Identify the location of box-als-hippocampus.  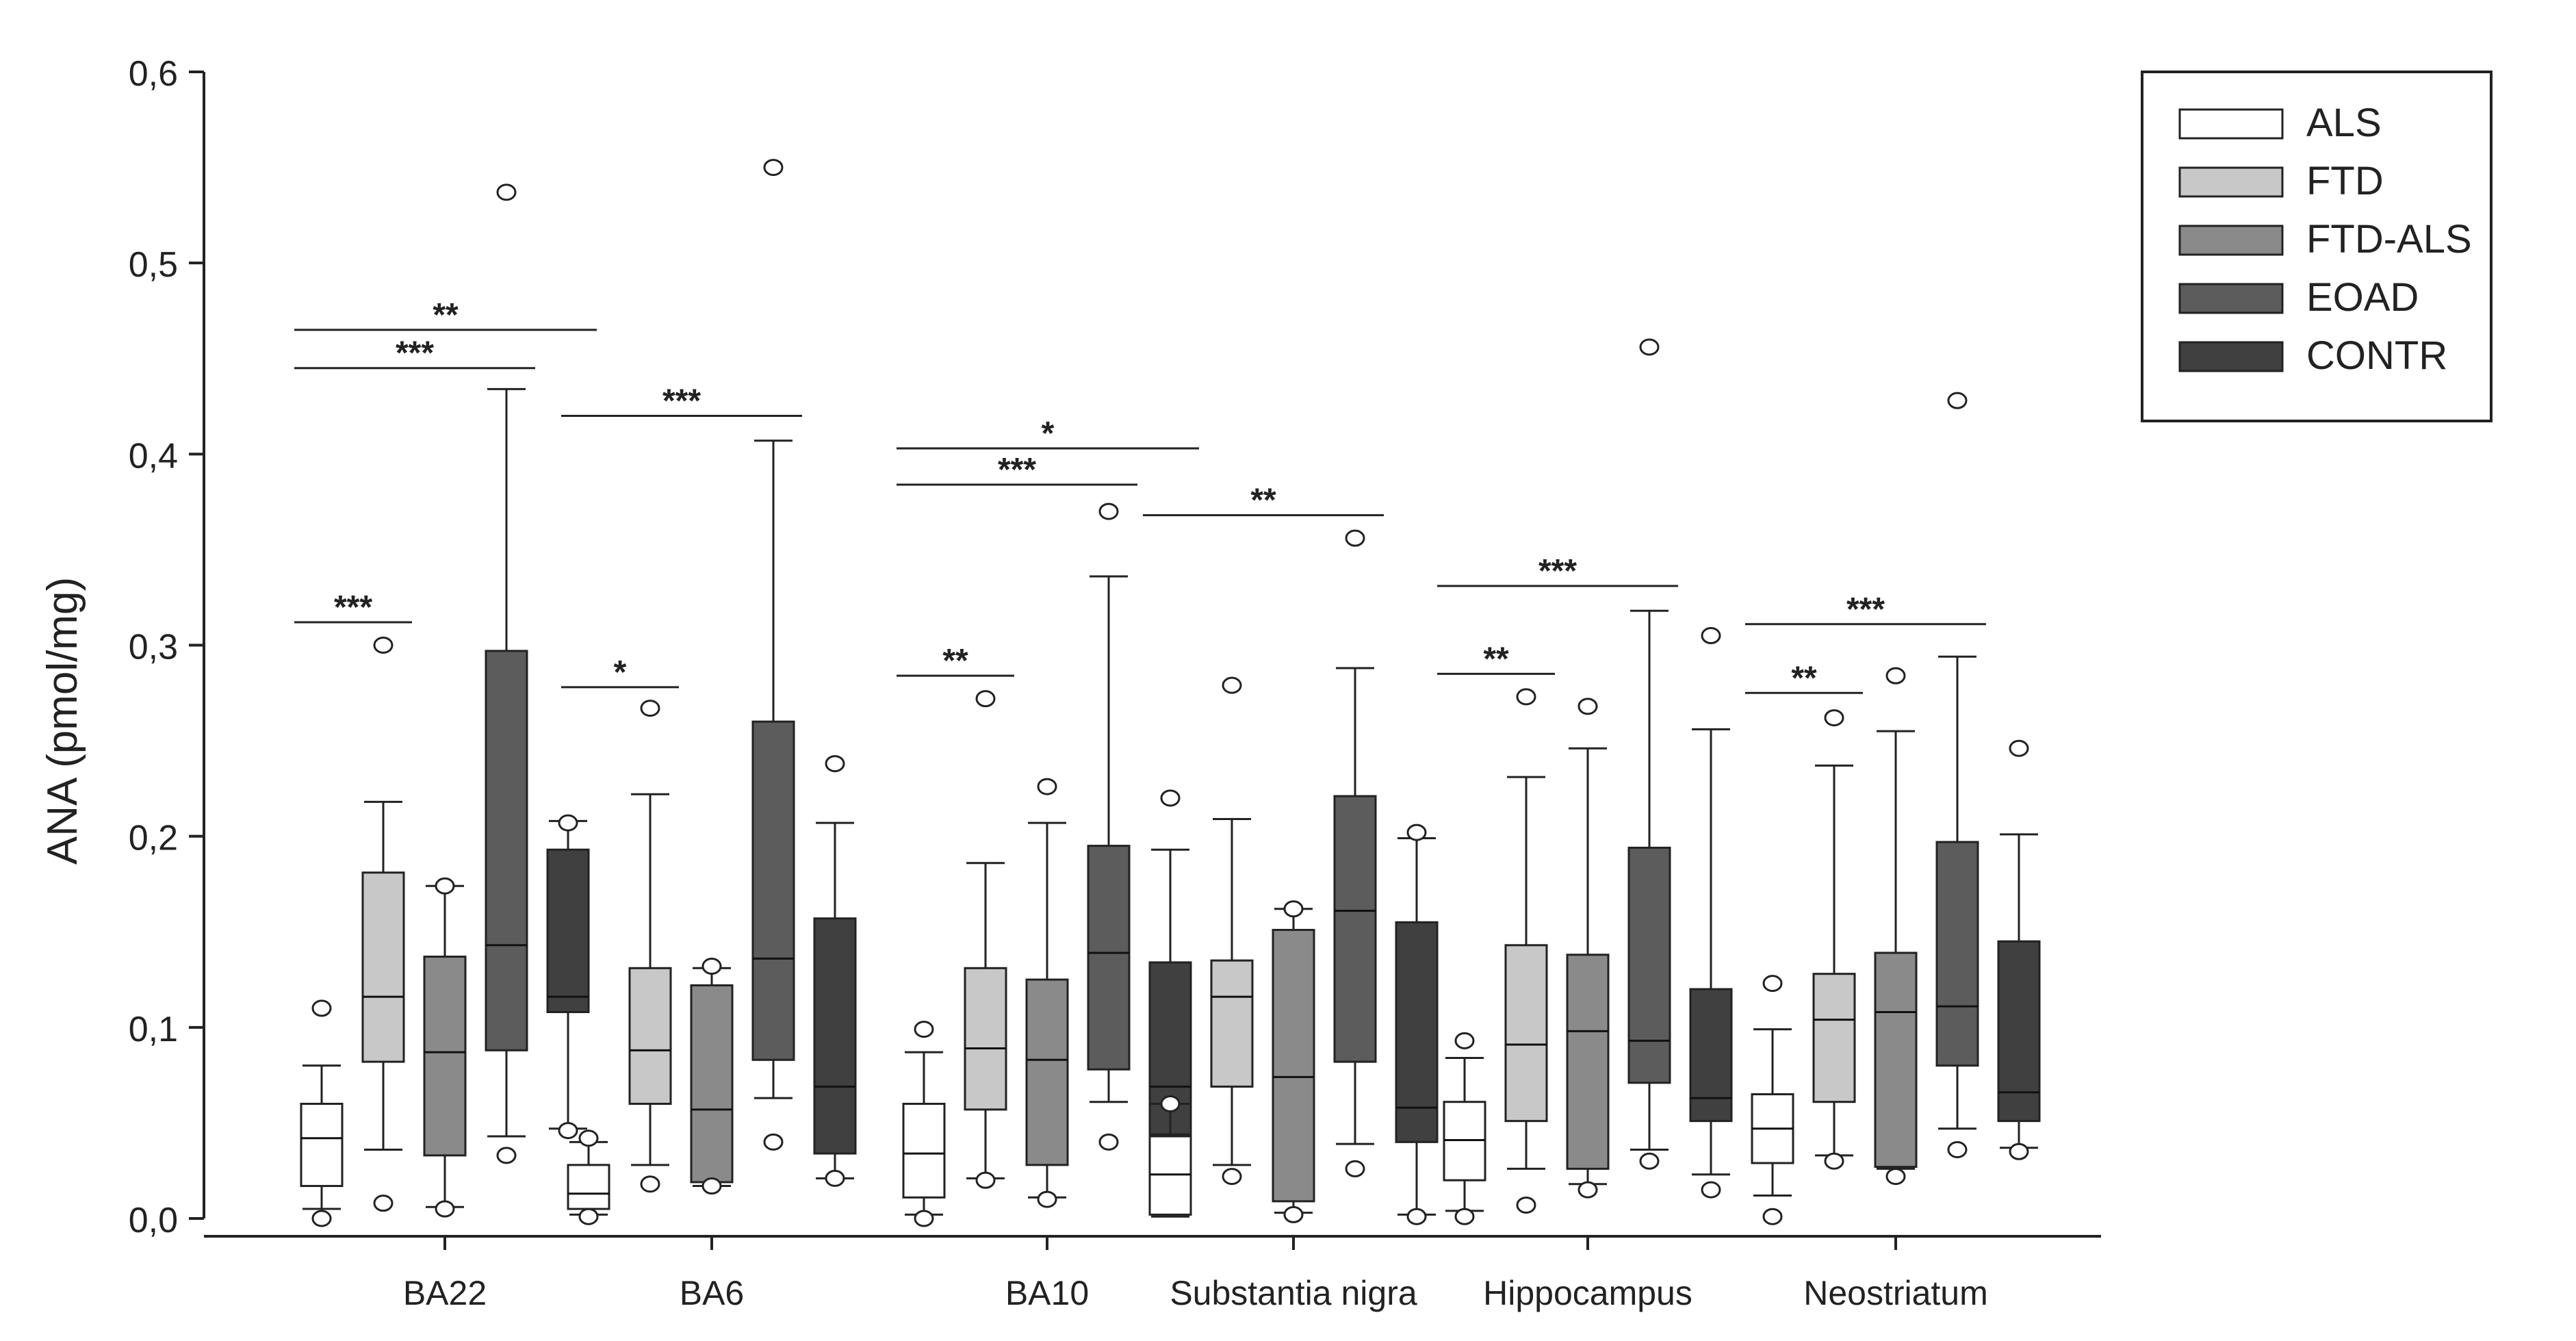
(1464, 1128).